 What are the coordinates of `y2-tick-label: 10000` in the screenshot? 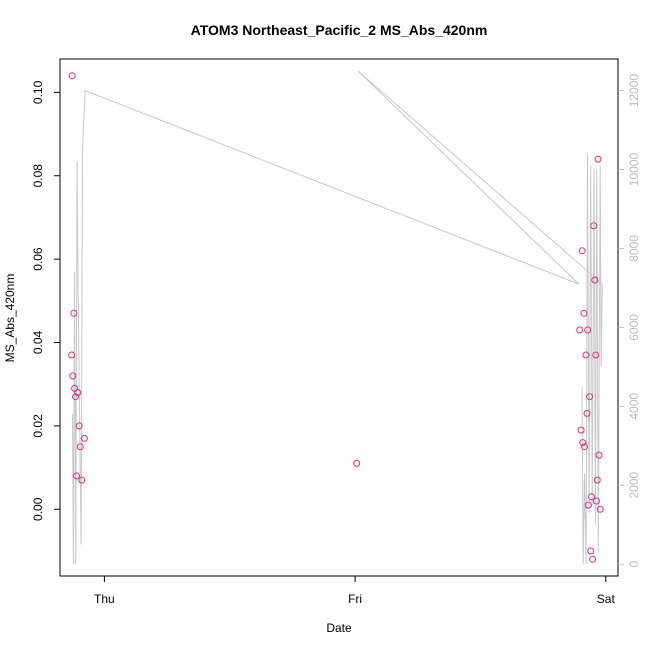 It's located at (634, 169).